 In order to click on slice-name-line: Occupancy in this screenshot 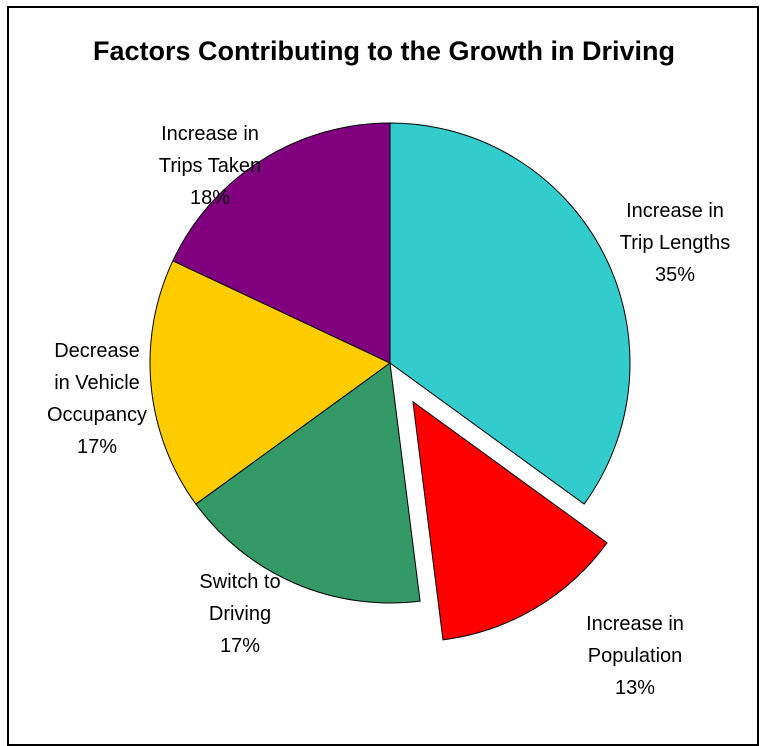, I will do `click(97, 415)`.